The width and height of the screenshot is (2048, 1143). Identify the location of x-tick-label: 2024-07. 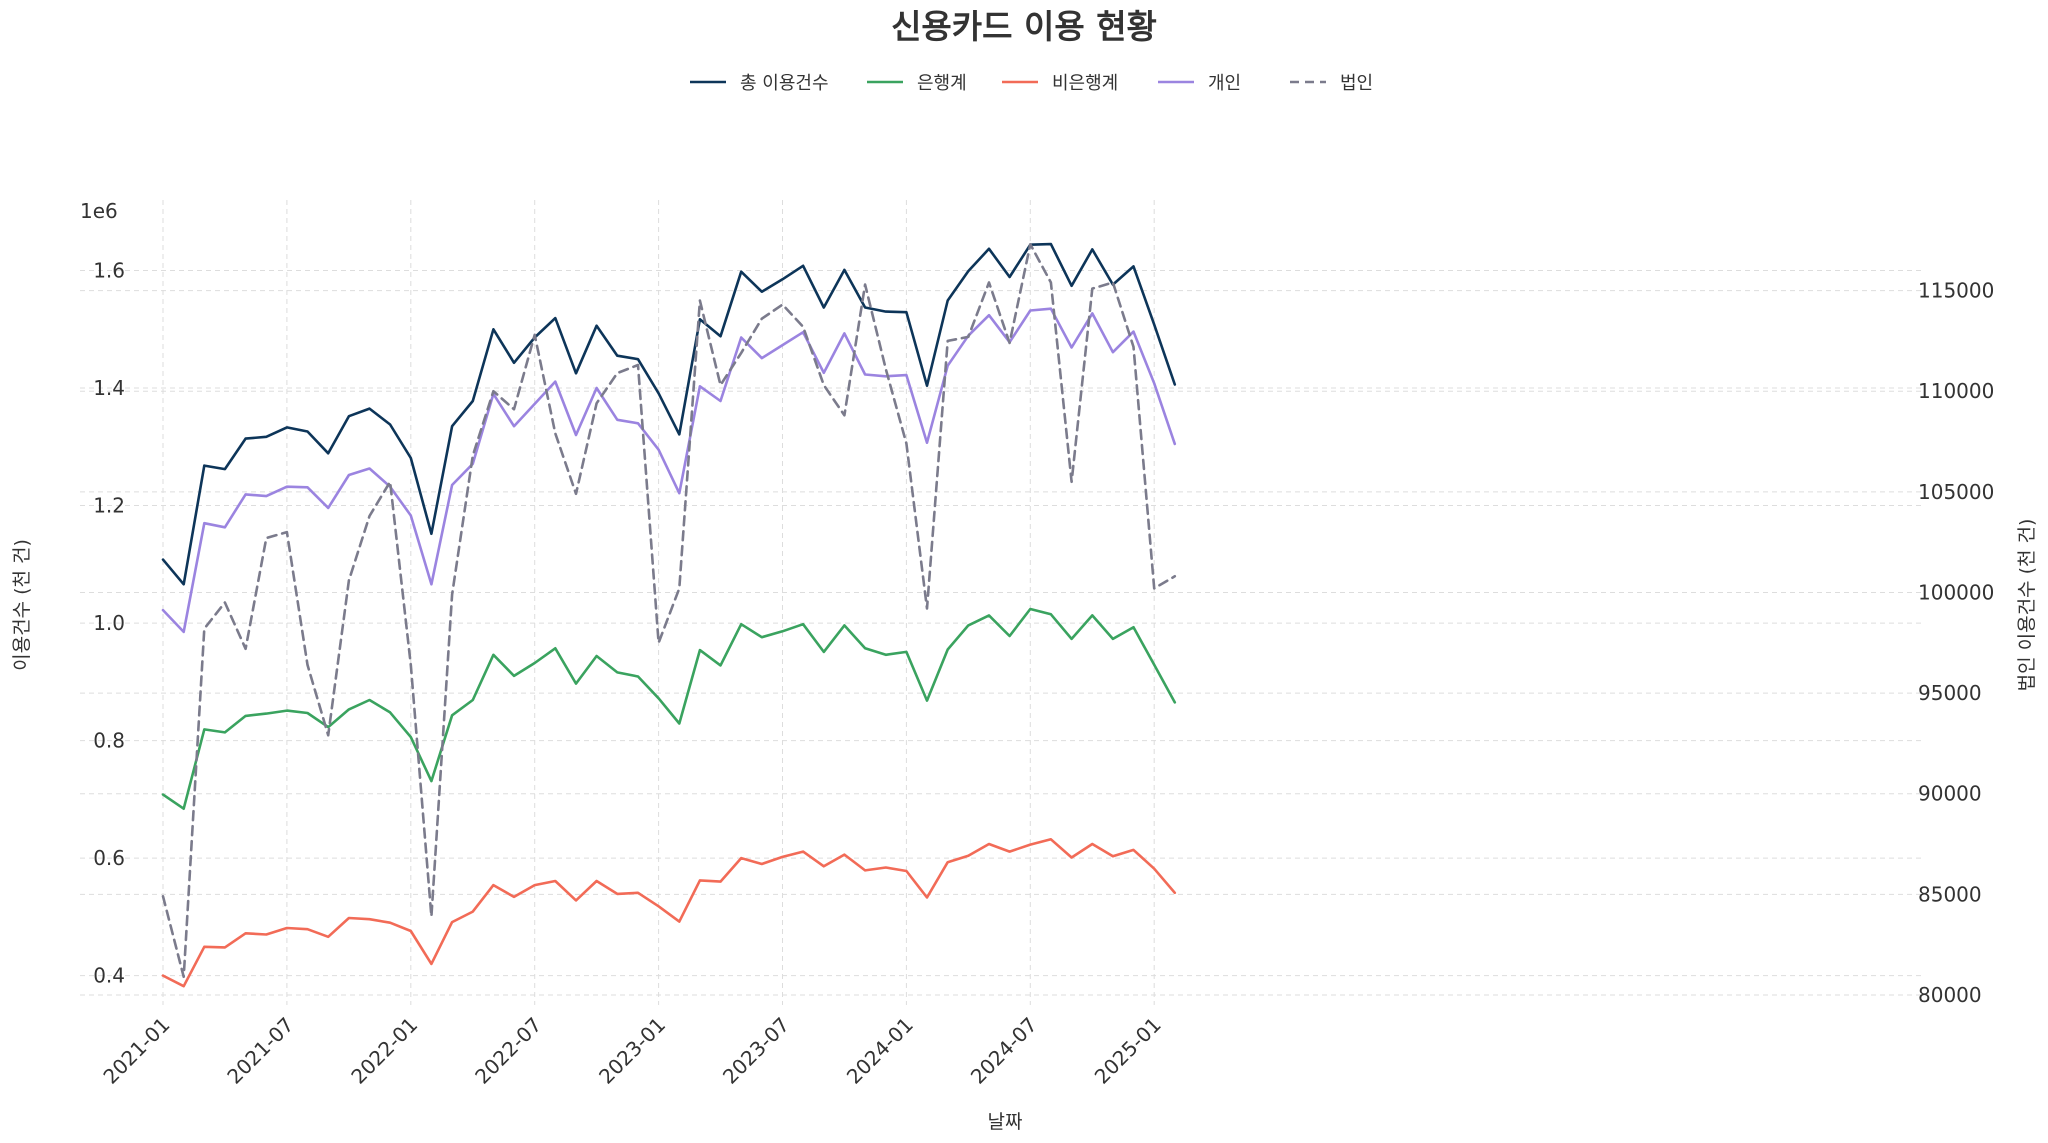
(1004, 1051).